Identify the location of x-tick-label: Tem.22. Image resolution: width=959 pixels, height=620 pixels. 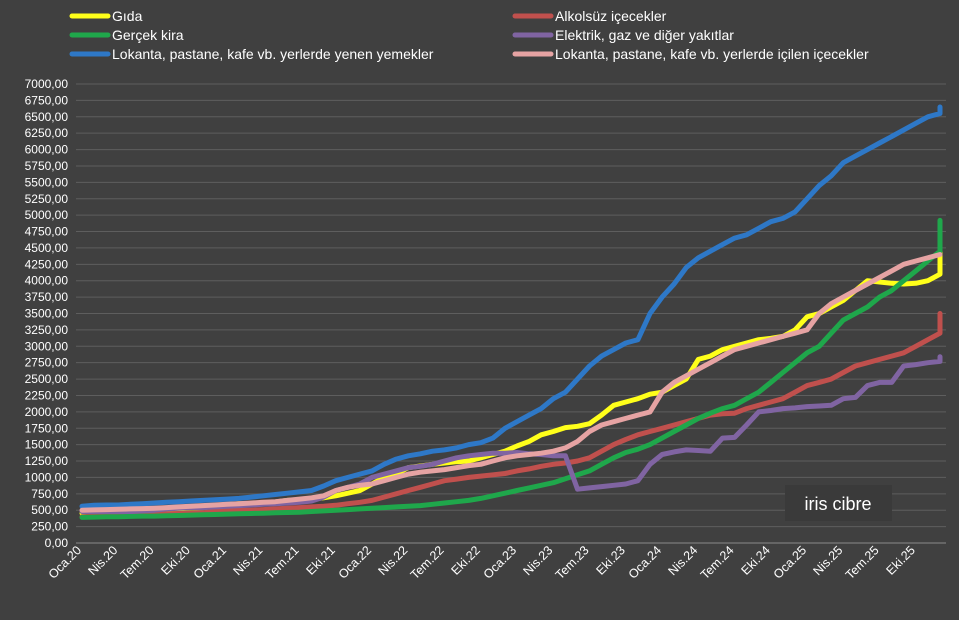
(427, 562).